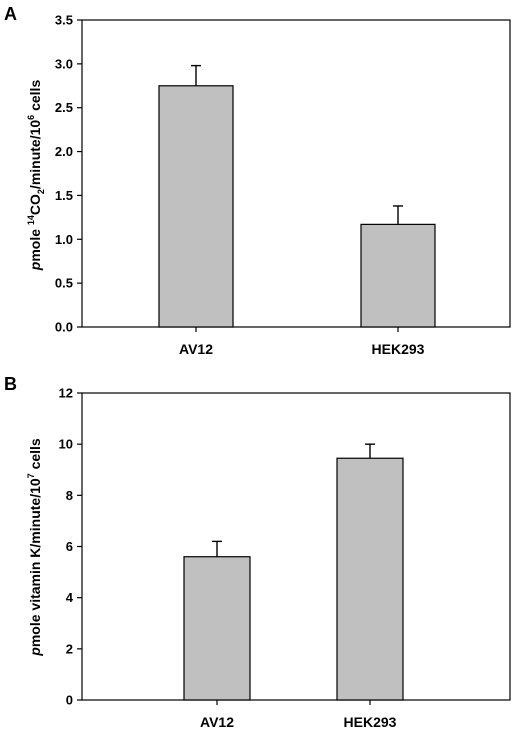 Image resolution: width=520 pixels, height=735 pixels. Describe the element at coordinates (64, 283) in the screenshot. I see `panel-a-y-tick-label: 0.5` at that location.